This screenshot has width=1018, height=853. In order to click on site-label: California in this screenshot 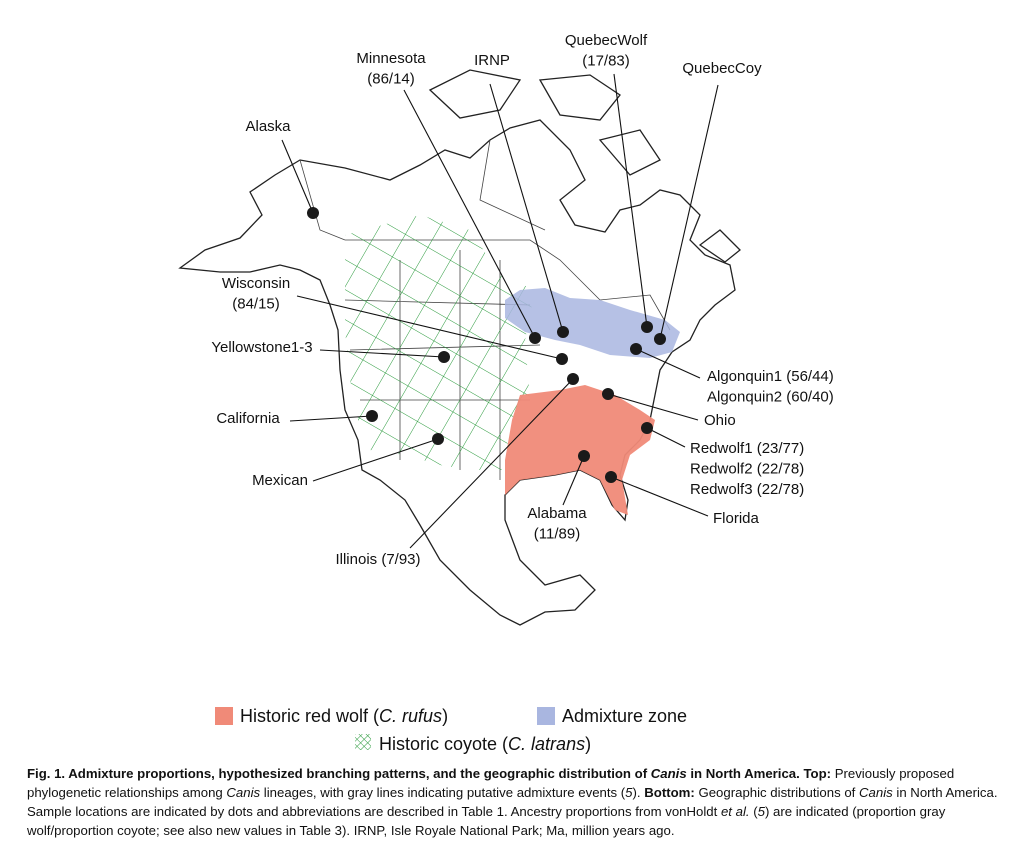, I will do `click(248, 418)`.